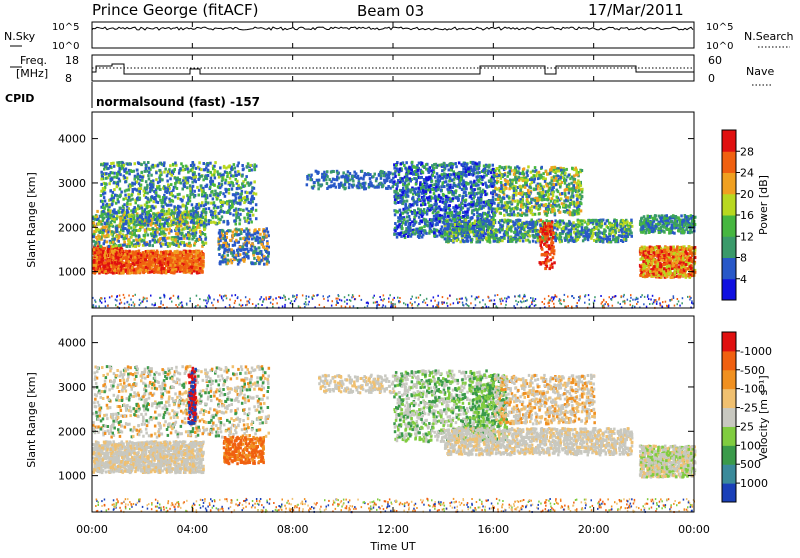 The height and width of the screenshot is (558, 800). I want to click on colorbar-tick-label: 28, so click(747, 151).